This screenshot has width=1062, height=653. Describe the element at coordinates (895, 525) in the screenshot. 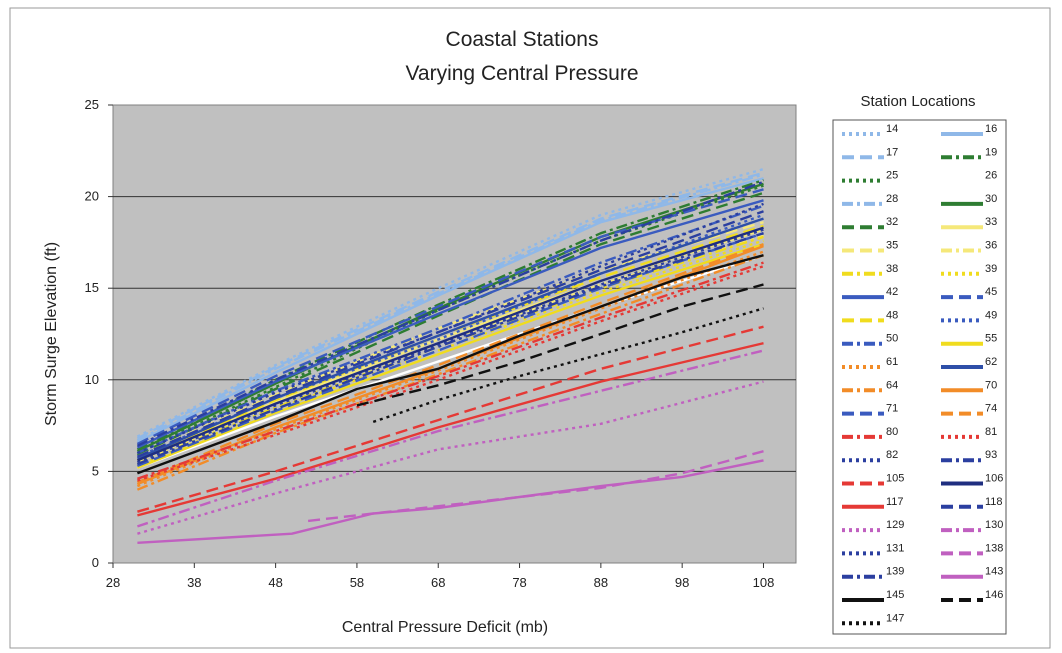

I see `legend-label-129: 129` at that location.